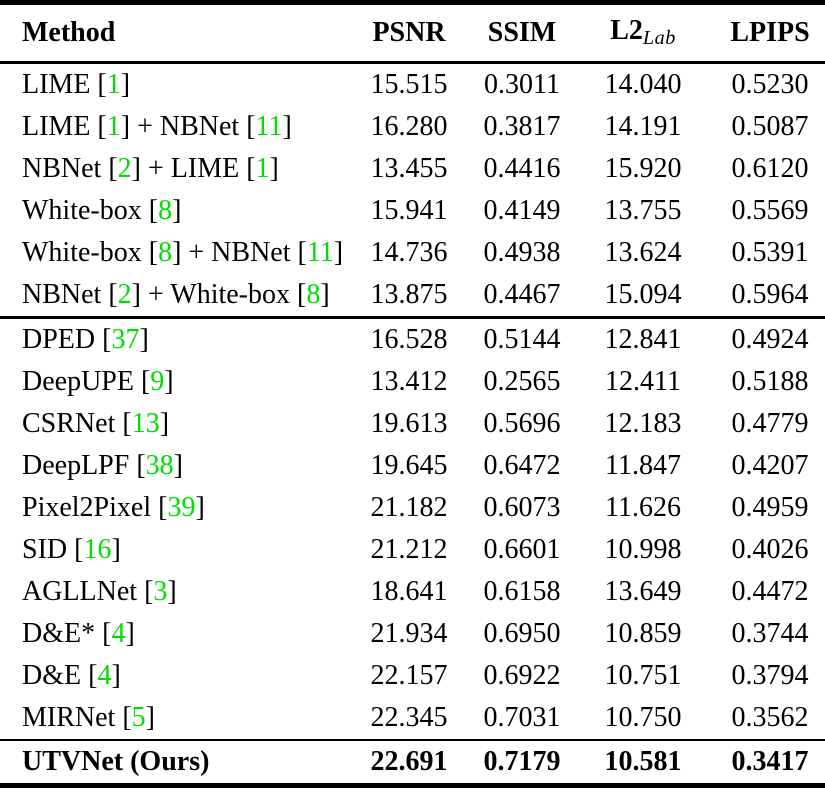 The height and width of the screenshot is (792, 825). What do you see at coordinates (409, 210) in the screenshot?
I see `psnr-cell: 15.941` at bounding box center [409, 210].